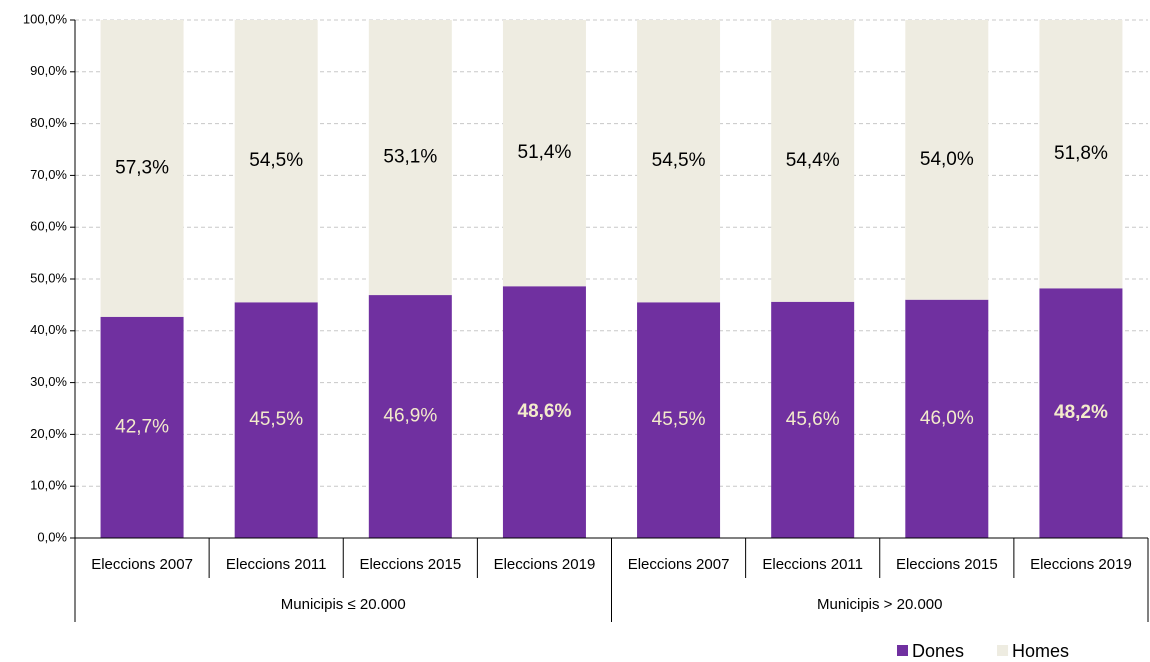  What do you see at coordinates (48, 381) in the screenshot?
I see `y-tick-label: 30,0%` at bounding box center [48, 381].